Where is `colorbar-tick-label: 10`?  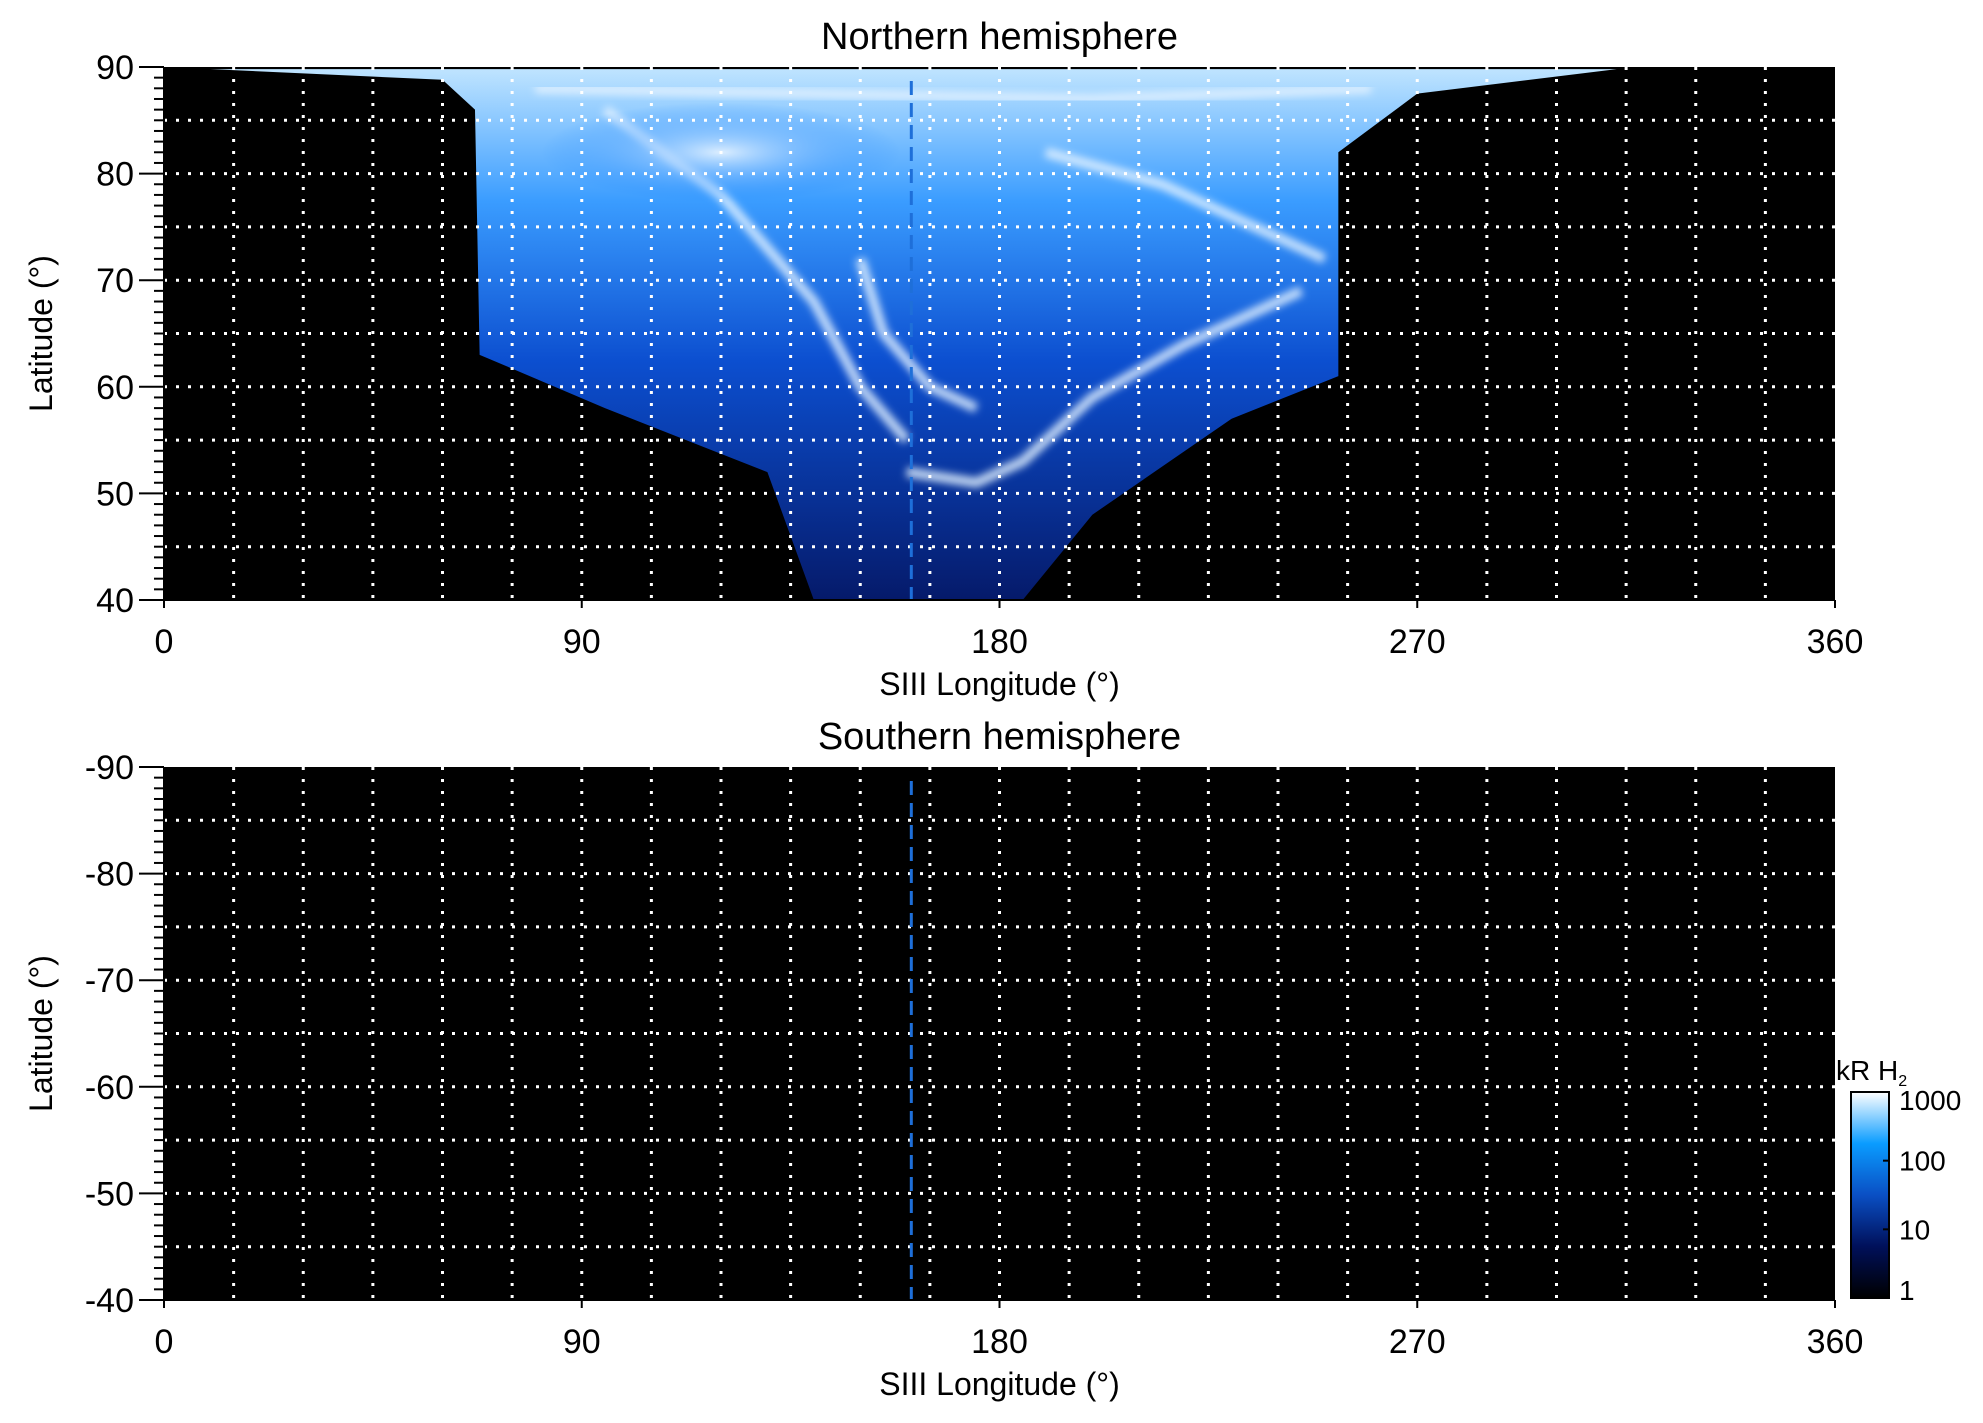 colorbar-tick-label: 10 is located at coordinates (1914, 1229).